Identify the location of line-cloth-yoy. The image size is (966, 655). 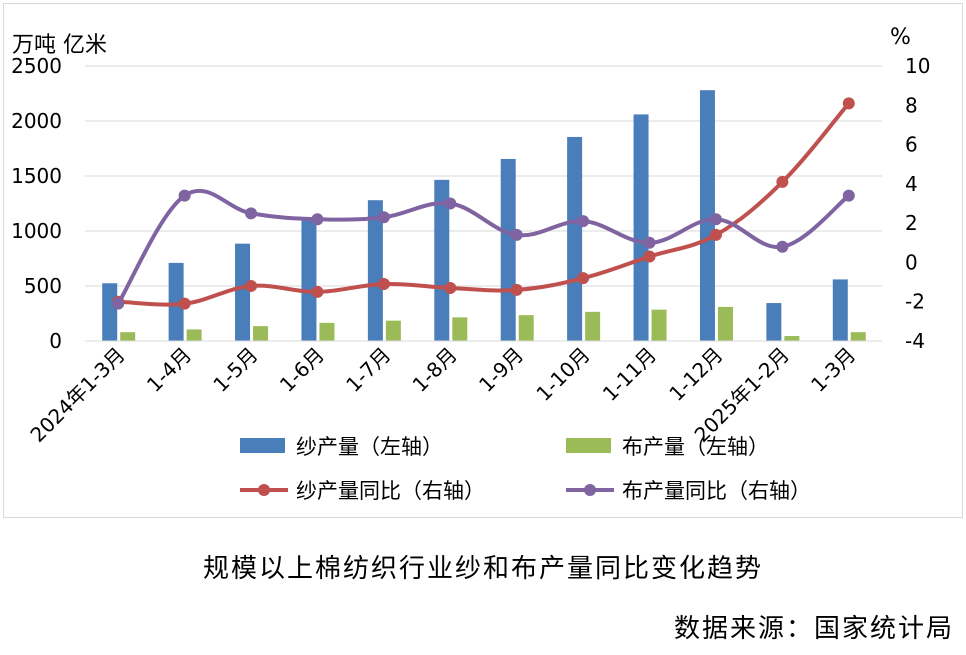
(483, 246).